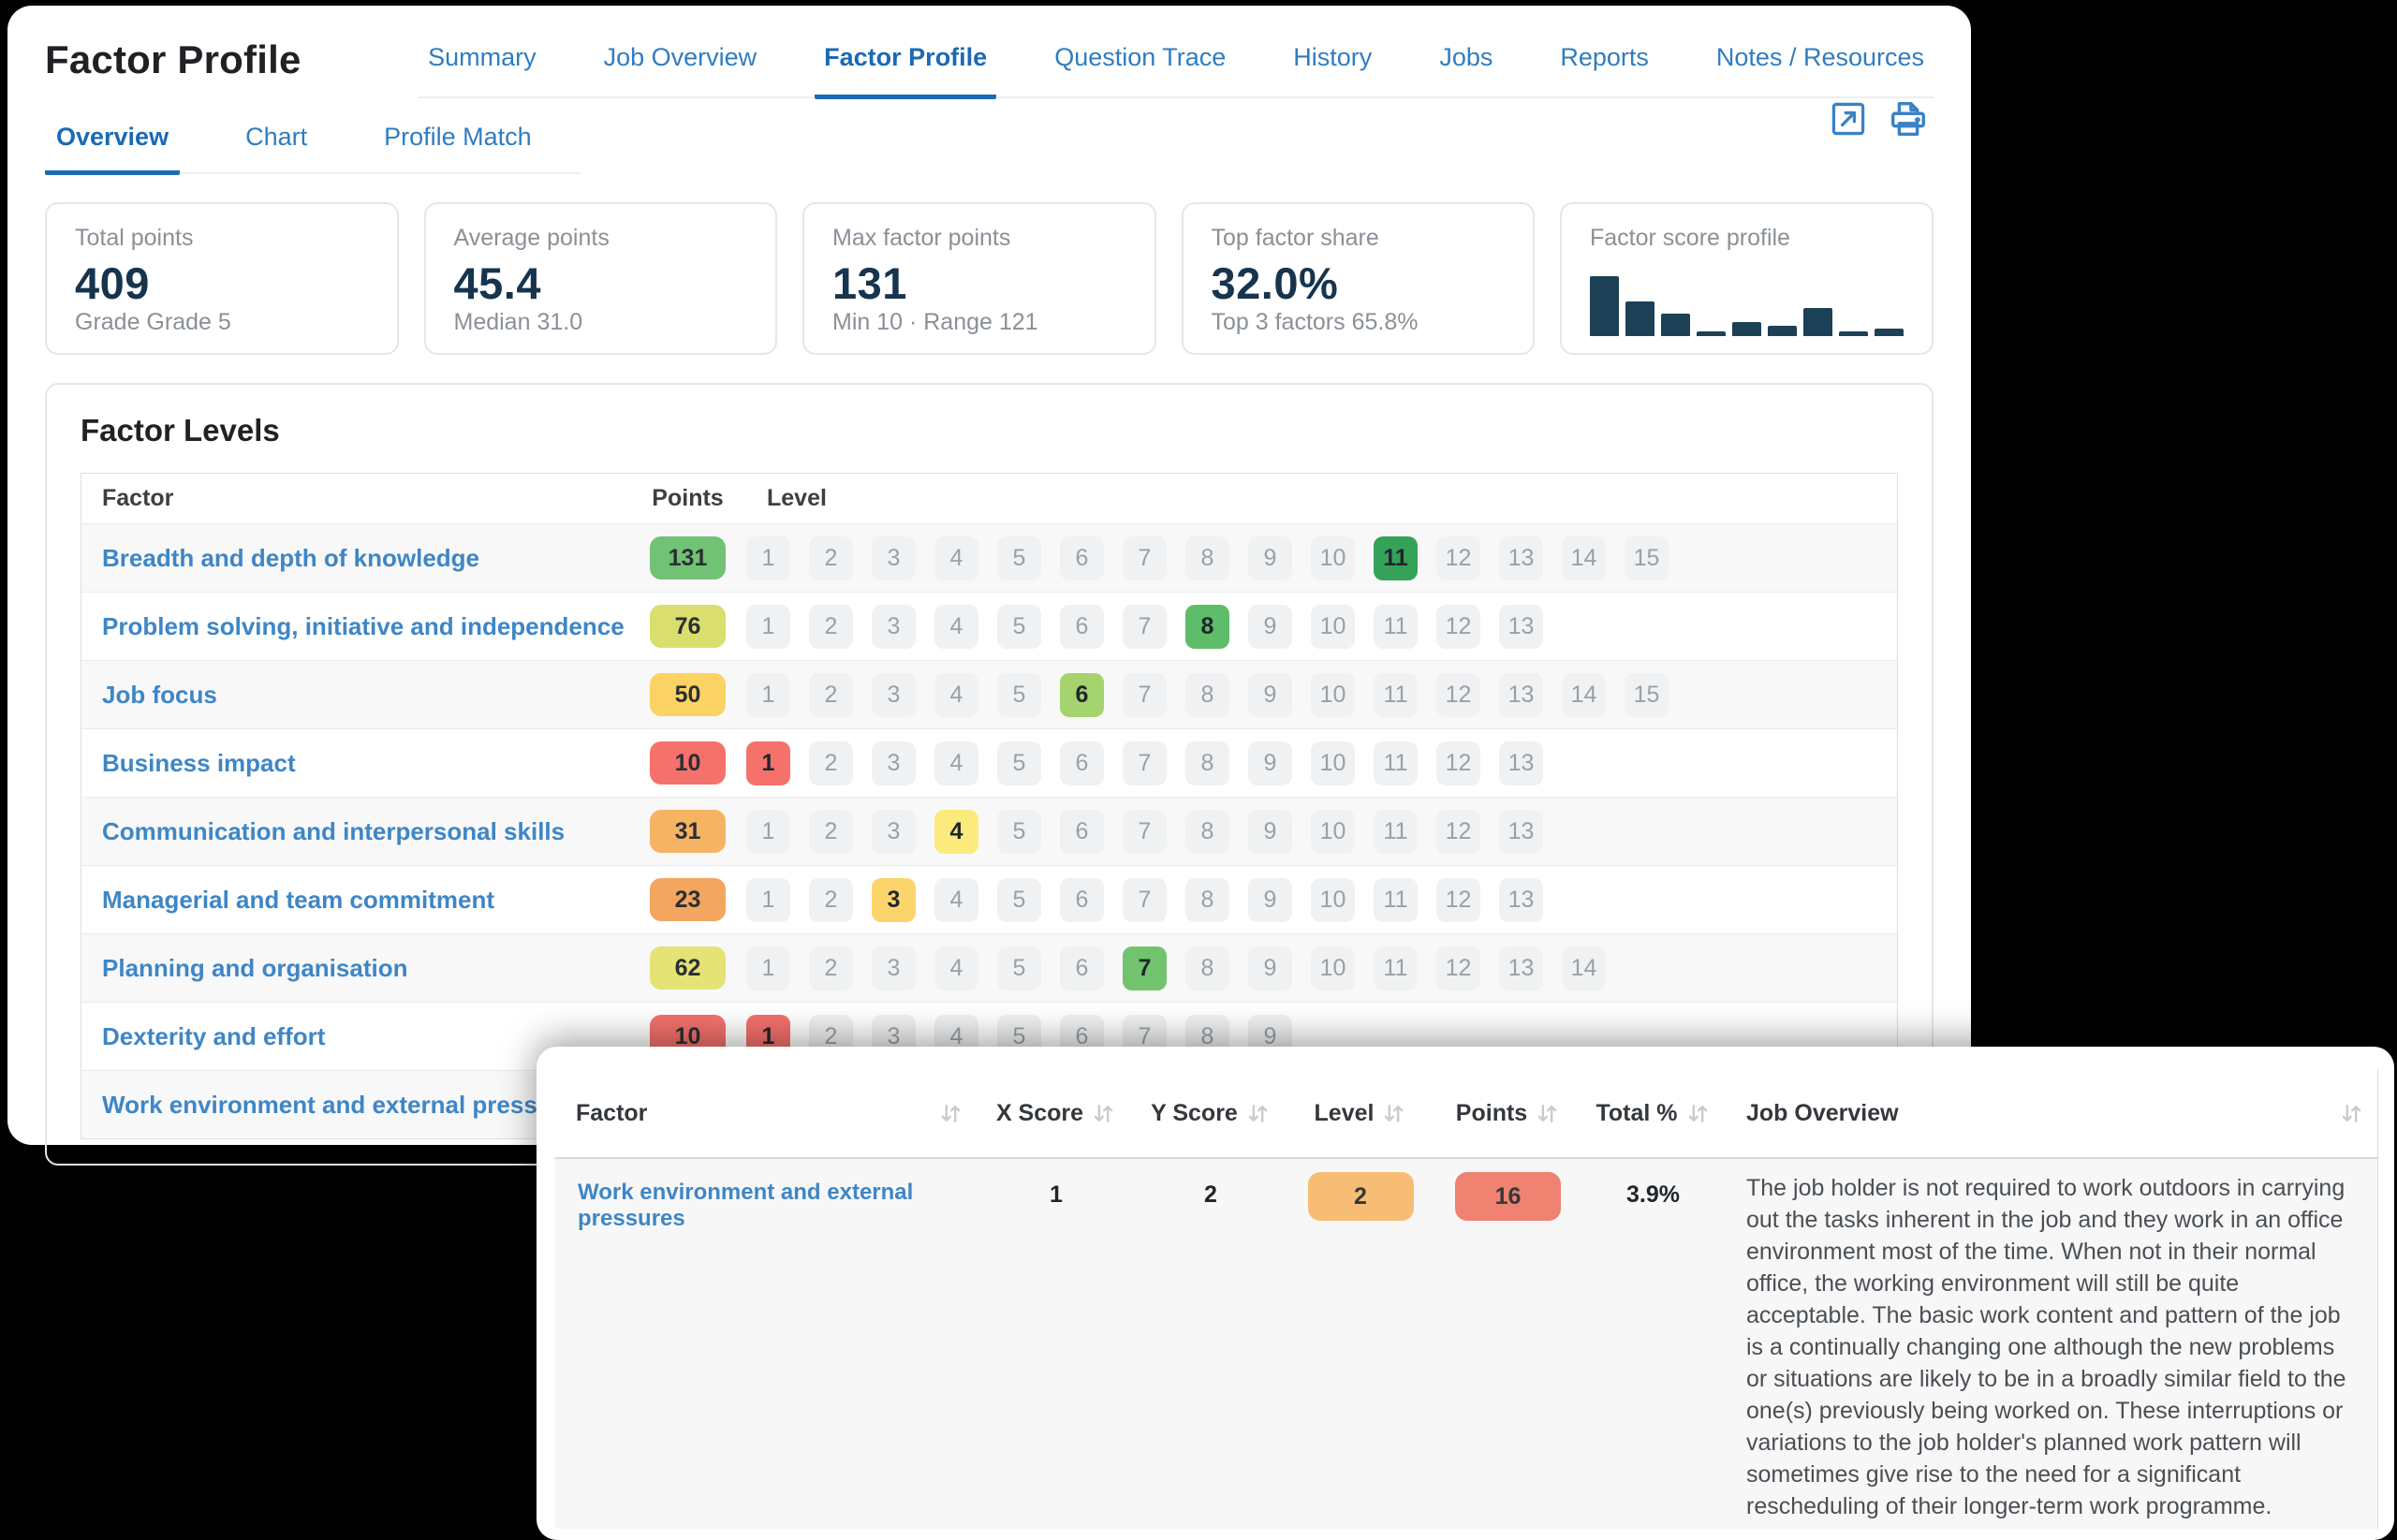 This screenshot has height=1540, width=2397. I want to click on factor-link: Communication and interpersonal skills, so click(334, 830).